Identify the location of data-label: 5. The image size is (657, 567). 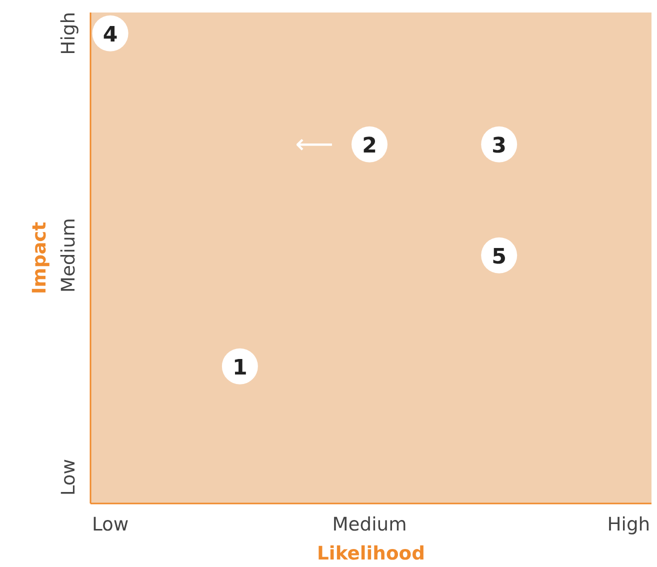
(499, 257).